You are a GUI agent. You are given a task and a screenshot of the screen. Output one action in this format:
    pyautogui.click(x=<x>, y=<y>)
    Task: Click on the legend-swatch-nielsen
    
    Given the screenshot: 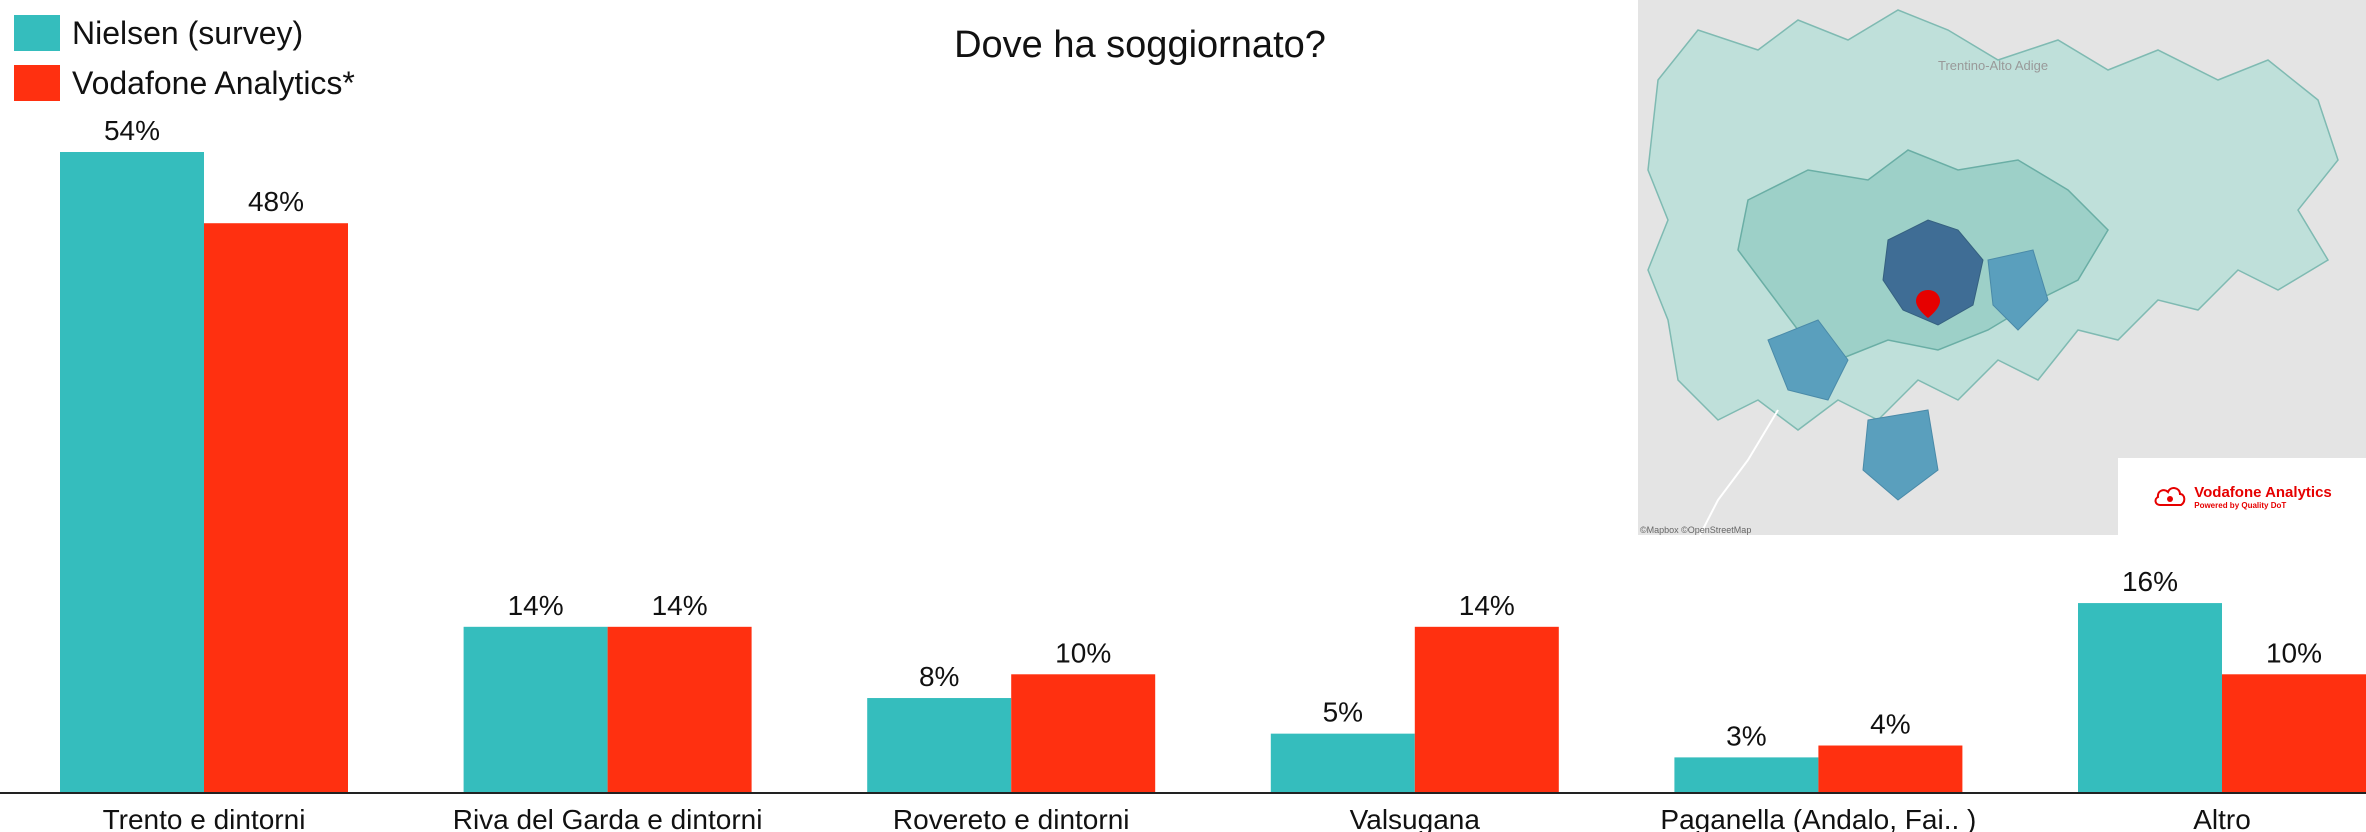 What is the action you would take?
    pyautogui.click(x=37, y=33)
    